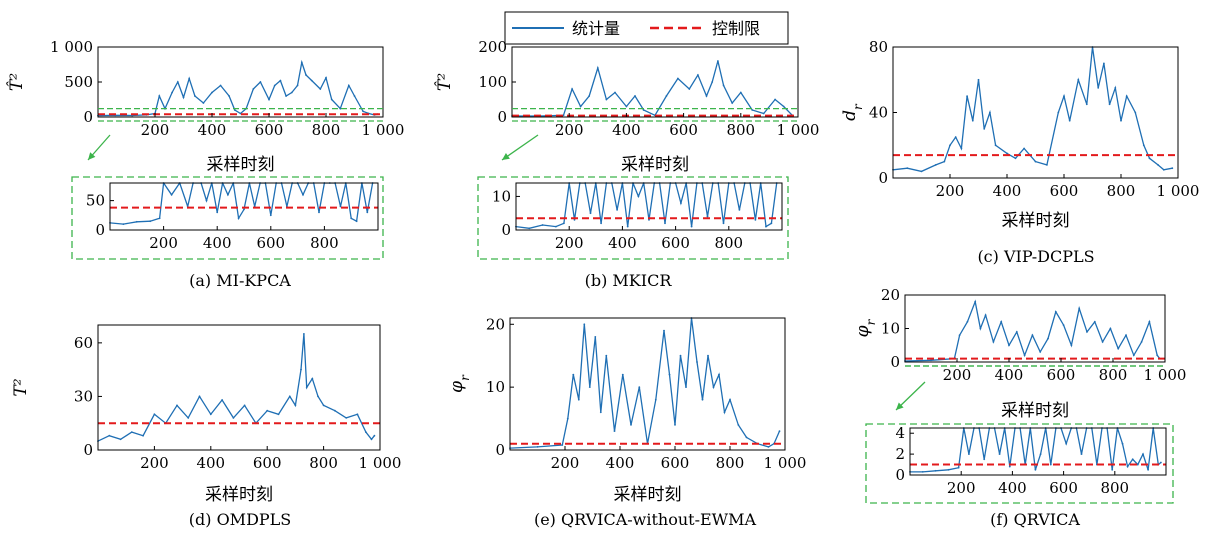  What do you see at coordinates (865, 327) in the screenshot?
I see `plot-f-ylabel: φr` at bounding box center [865, 327].